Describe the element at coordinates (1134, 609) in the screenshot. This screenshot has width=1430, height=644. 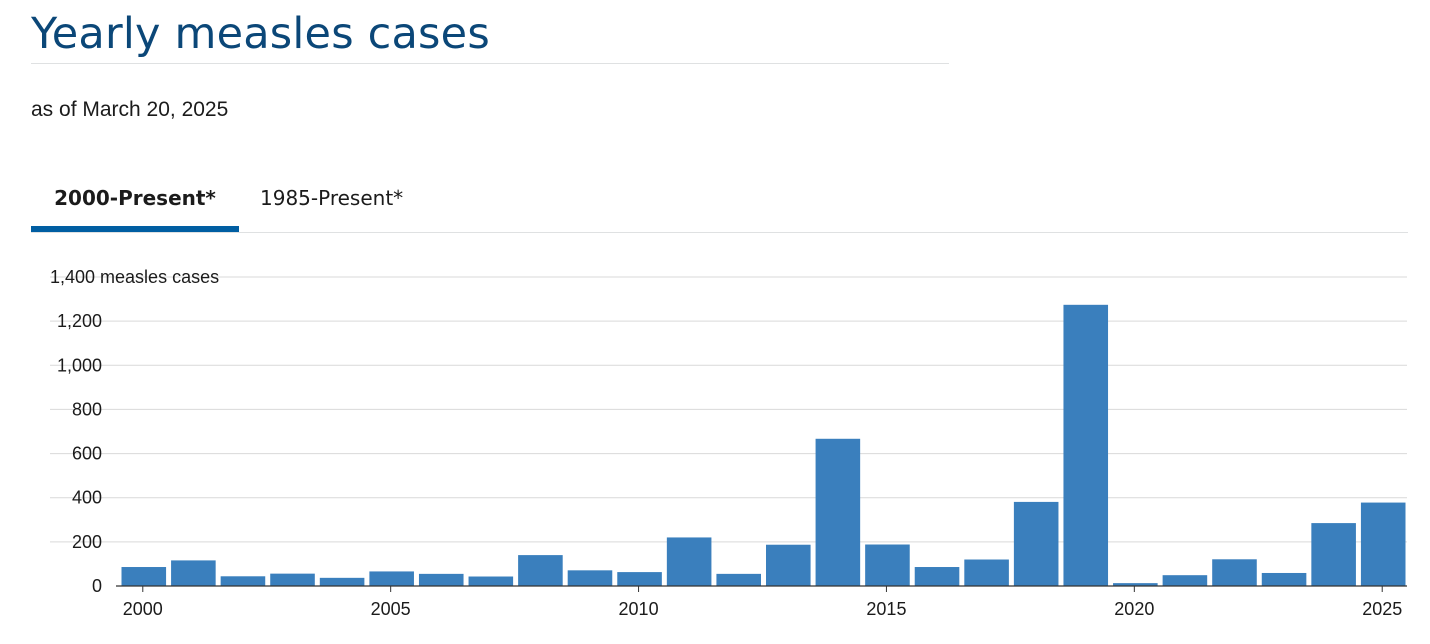
I see `x-tick-label: 2020` at that location.